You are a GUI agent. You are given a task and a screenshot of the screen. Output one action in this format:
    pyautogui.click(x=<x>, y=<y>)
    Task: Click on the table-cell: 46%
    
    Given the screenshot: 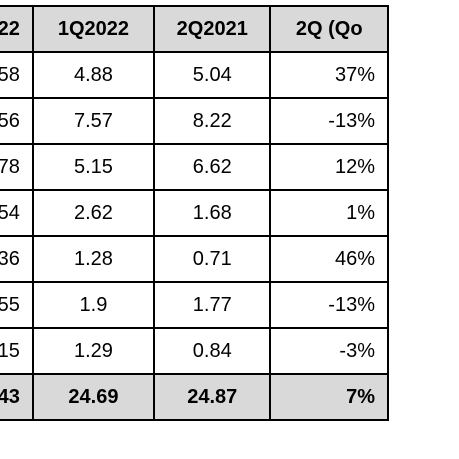 What is the action you would take?
    pyautogui.click(x=329, y=259)
    